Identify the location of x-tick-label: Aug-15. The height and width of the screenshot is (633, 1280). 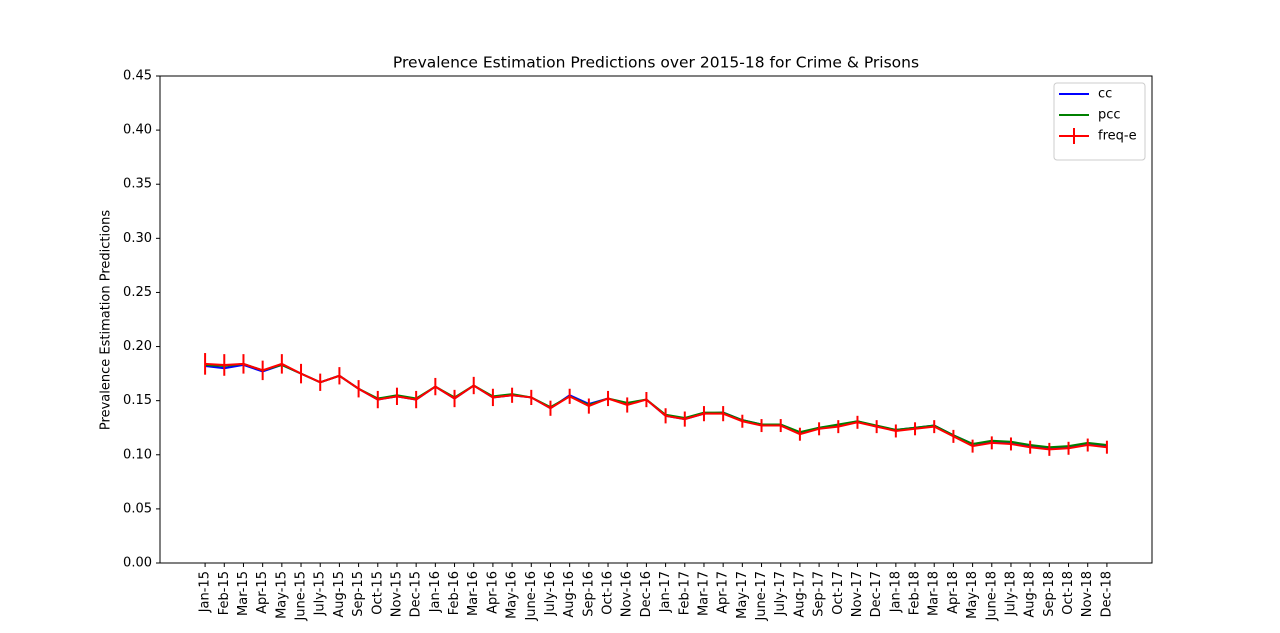
(339, 594).